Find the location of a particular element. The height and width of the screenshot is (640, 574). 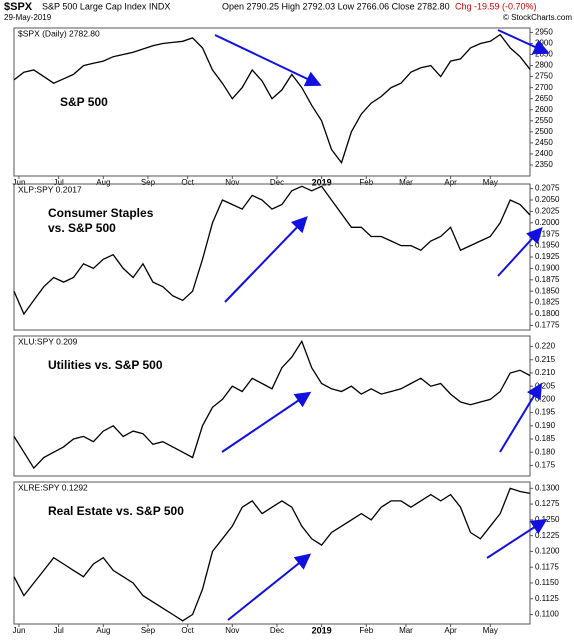

y-tick-label: 0.1125 is located at coordinates (547, 598).